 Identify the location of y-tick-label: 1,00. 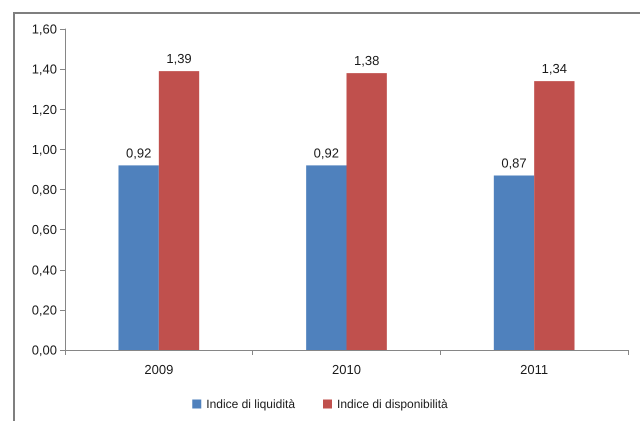
(44, 149).